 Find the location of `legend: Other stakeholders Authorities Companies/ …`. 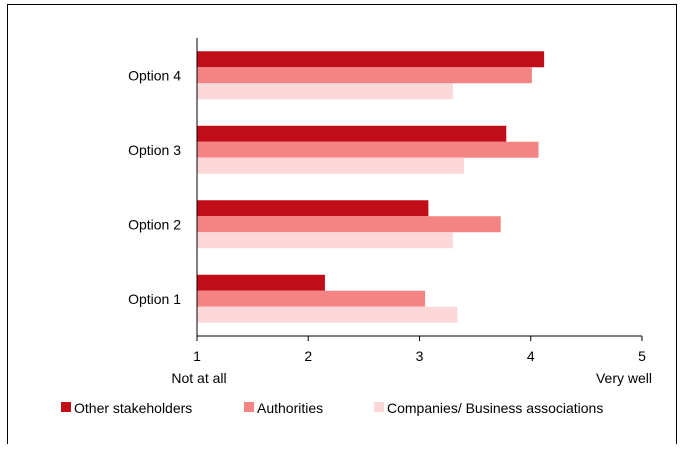

legend: Other stakeholders Authorities Companies/ … is located at coordinates (332, 408).